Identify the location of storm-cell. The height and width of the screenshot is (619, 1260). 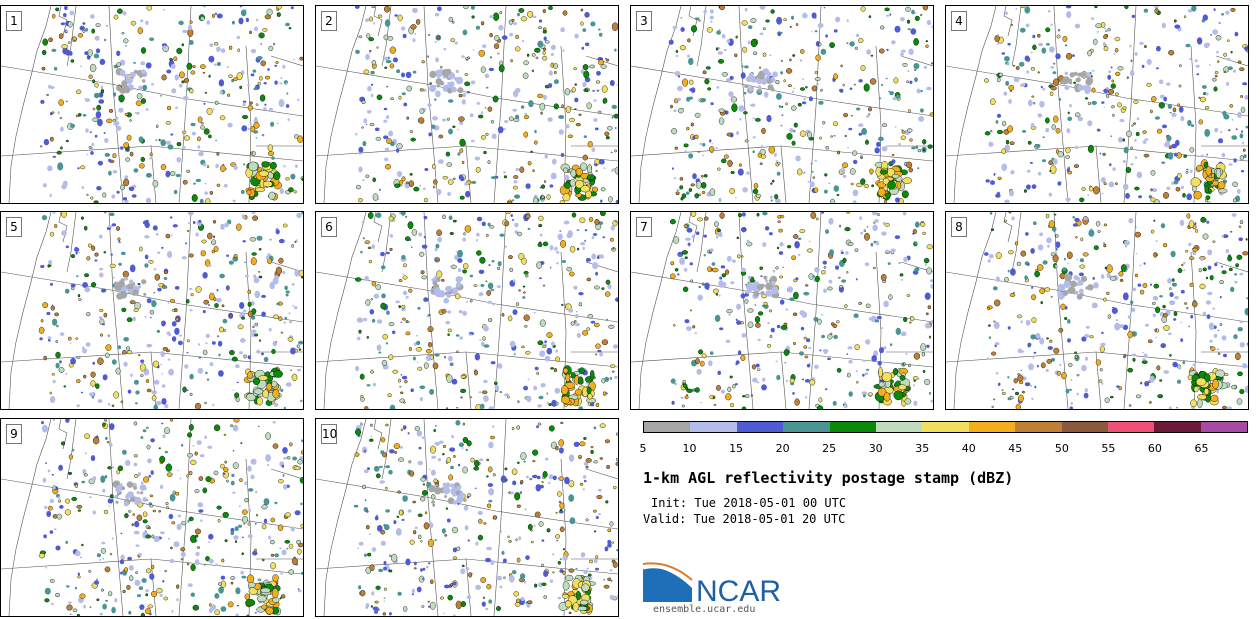
(578, 392).